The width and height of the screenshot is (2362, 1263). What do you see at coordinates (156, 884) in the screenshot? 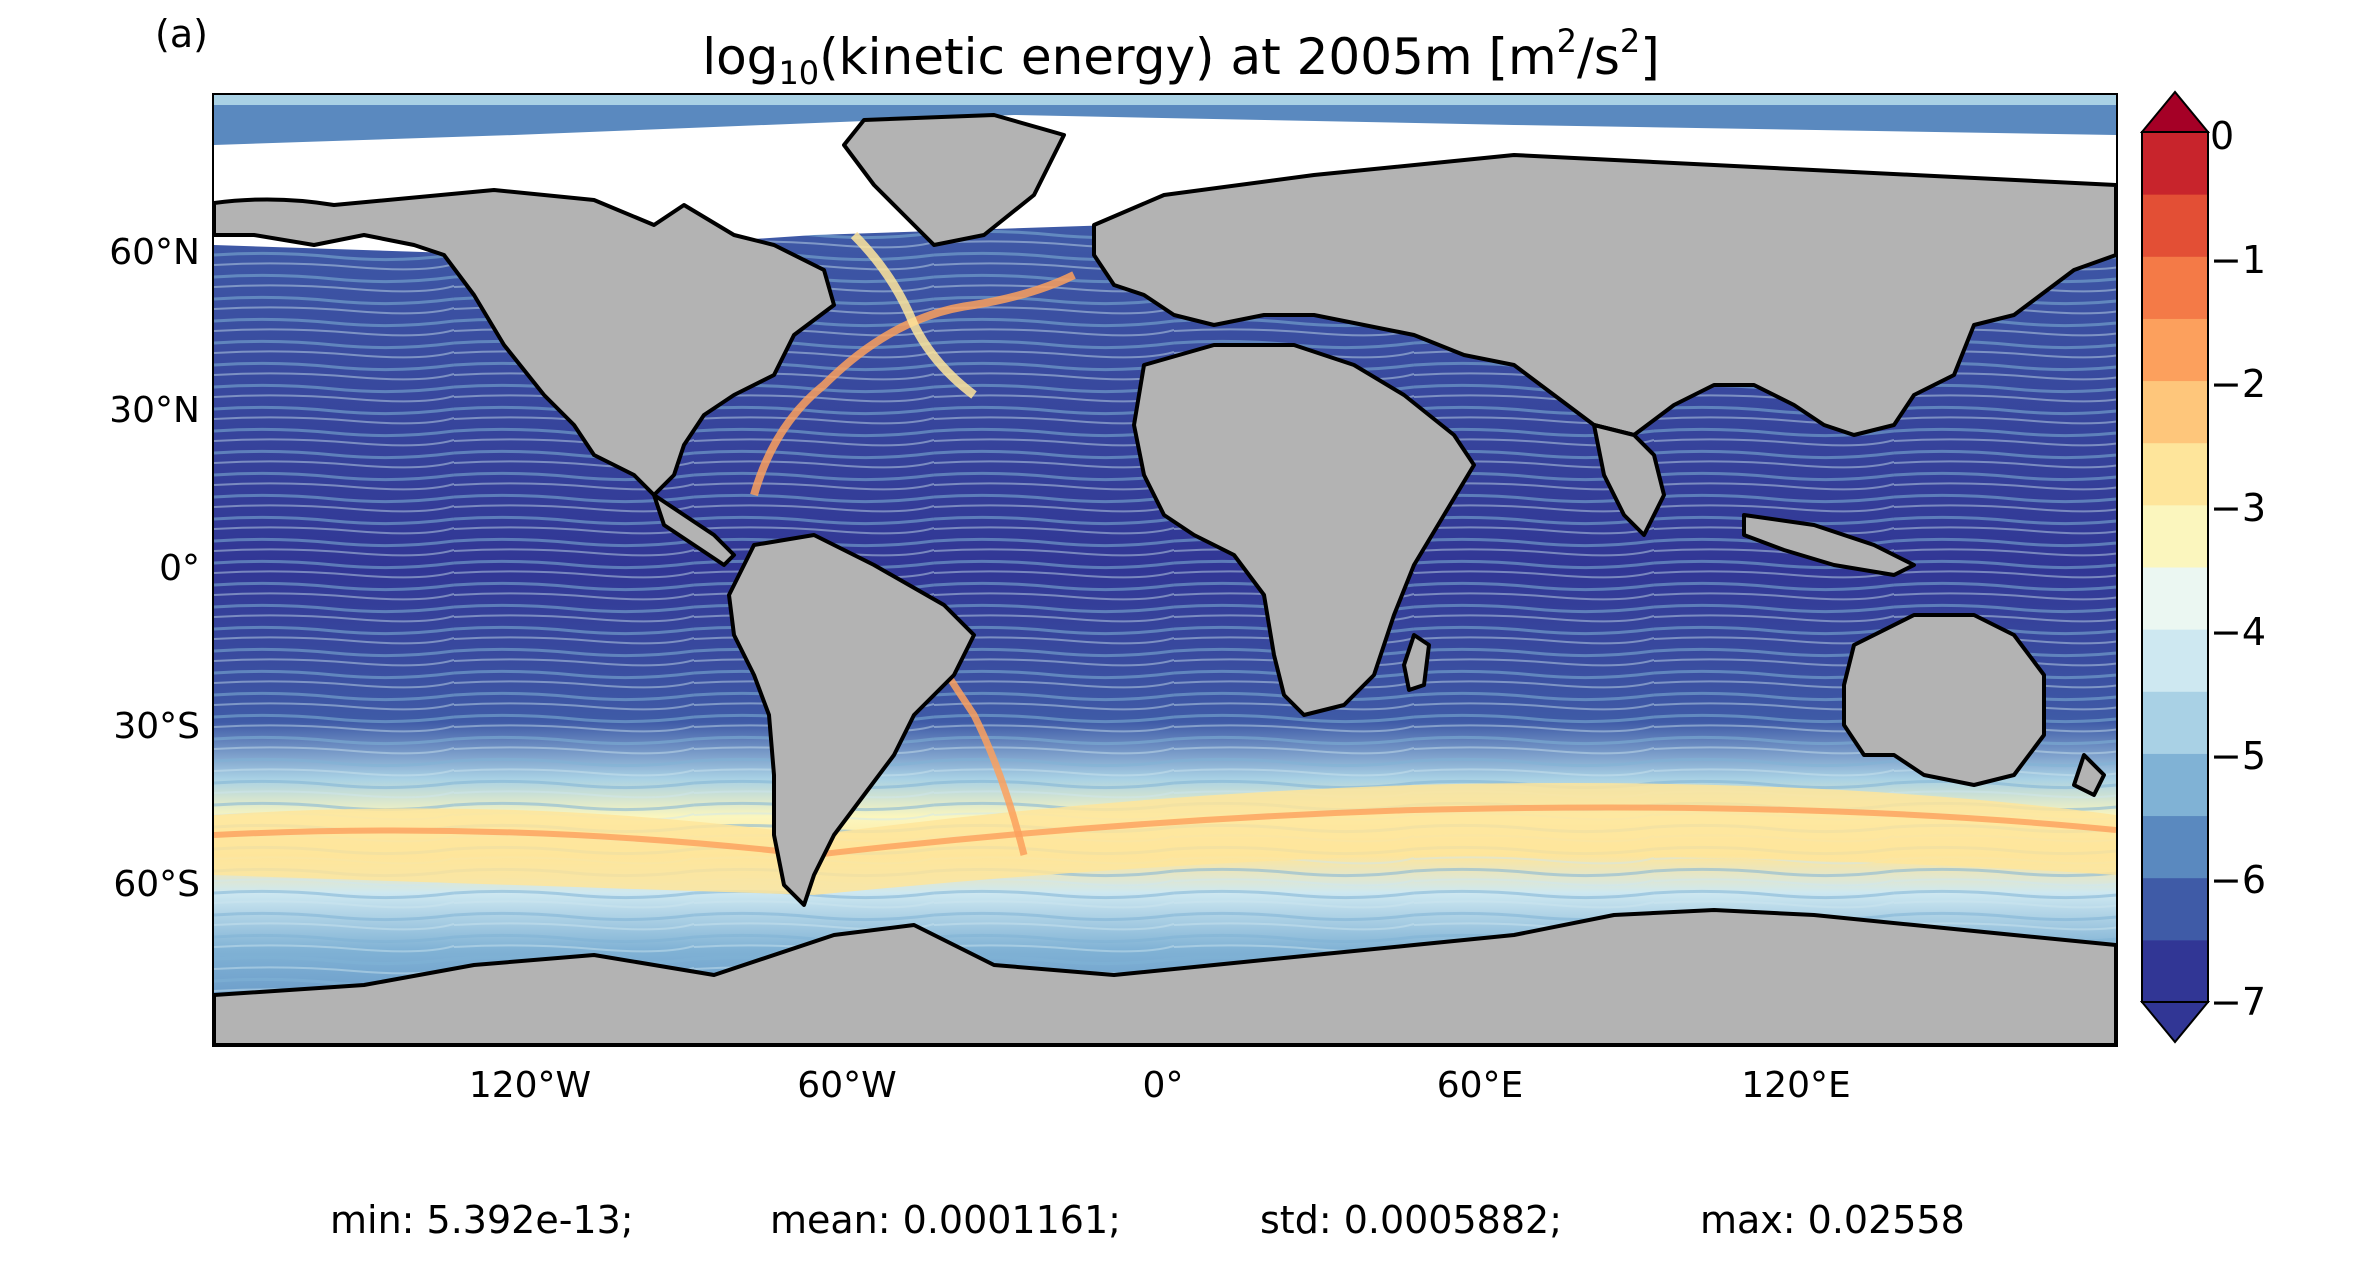
I see `lat-label-60s: 60°S` at bounding box center [156, 884].